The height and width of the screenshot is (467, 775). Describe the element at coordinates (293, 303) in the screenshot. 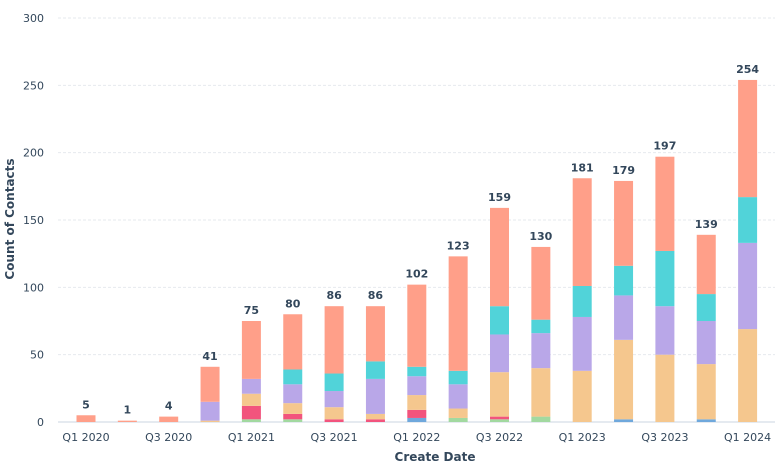

I see `bar-total-label: 80` at that location.